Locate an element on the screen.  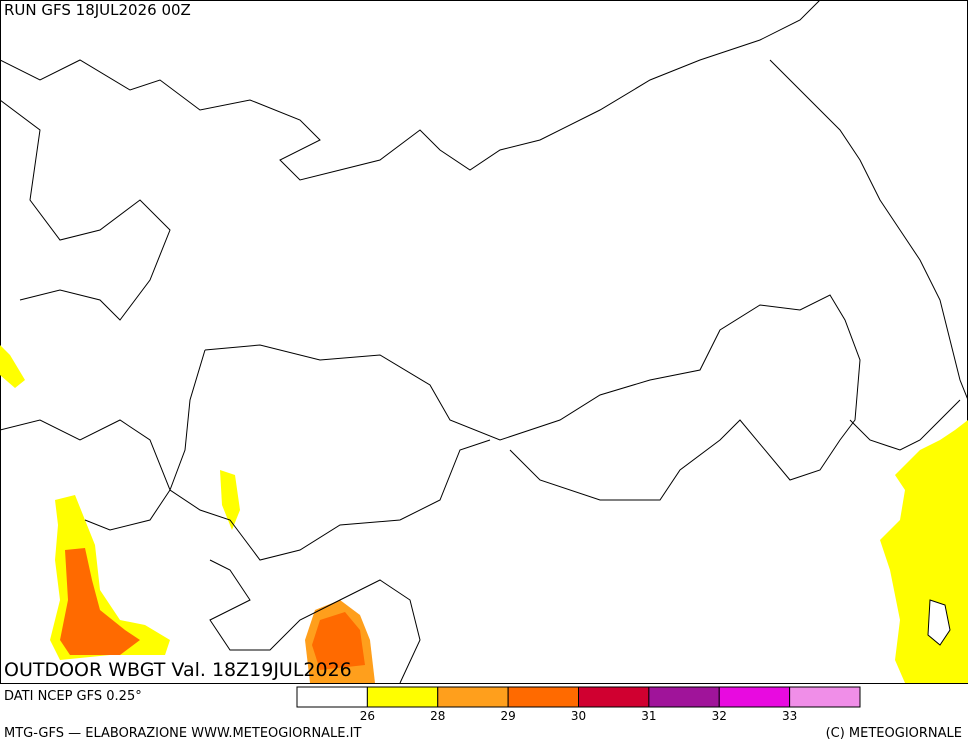
color-legend: 26 28 29 30 31 32 33 is located at coordinates (578, 704).